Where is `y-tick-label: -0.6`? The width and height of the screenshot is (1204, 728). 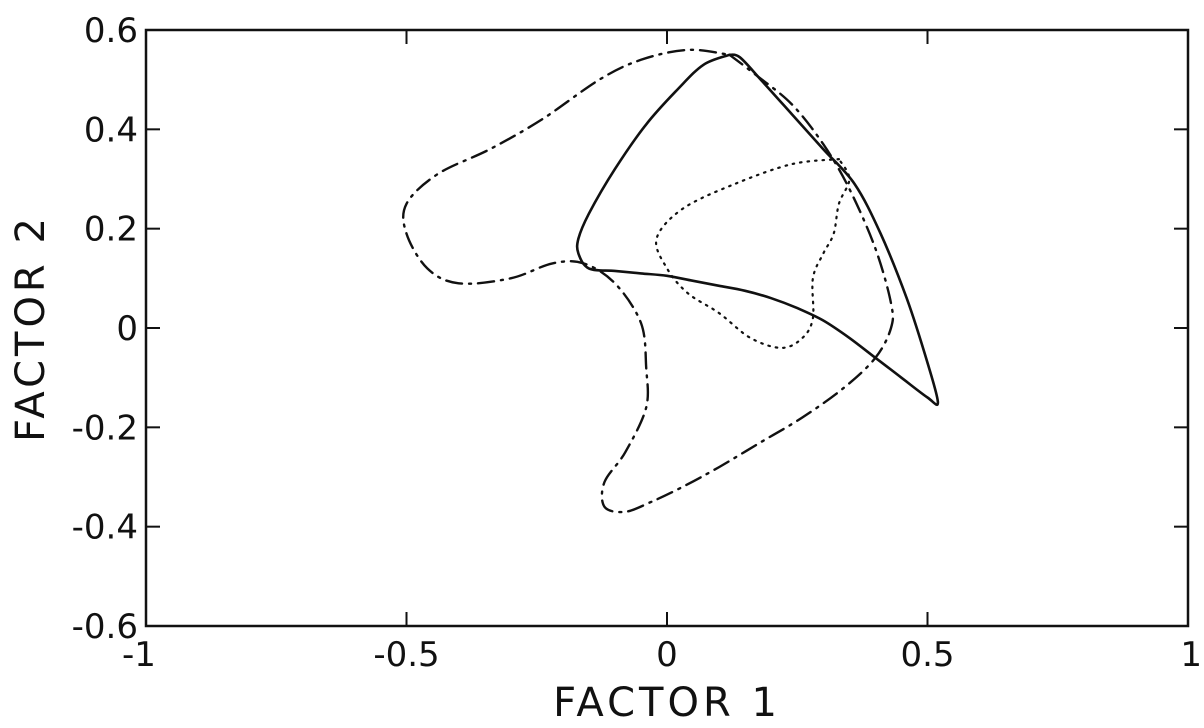 y-tick-label: -0.6 is located at coordinates (105, 627).